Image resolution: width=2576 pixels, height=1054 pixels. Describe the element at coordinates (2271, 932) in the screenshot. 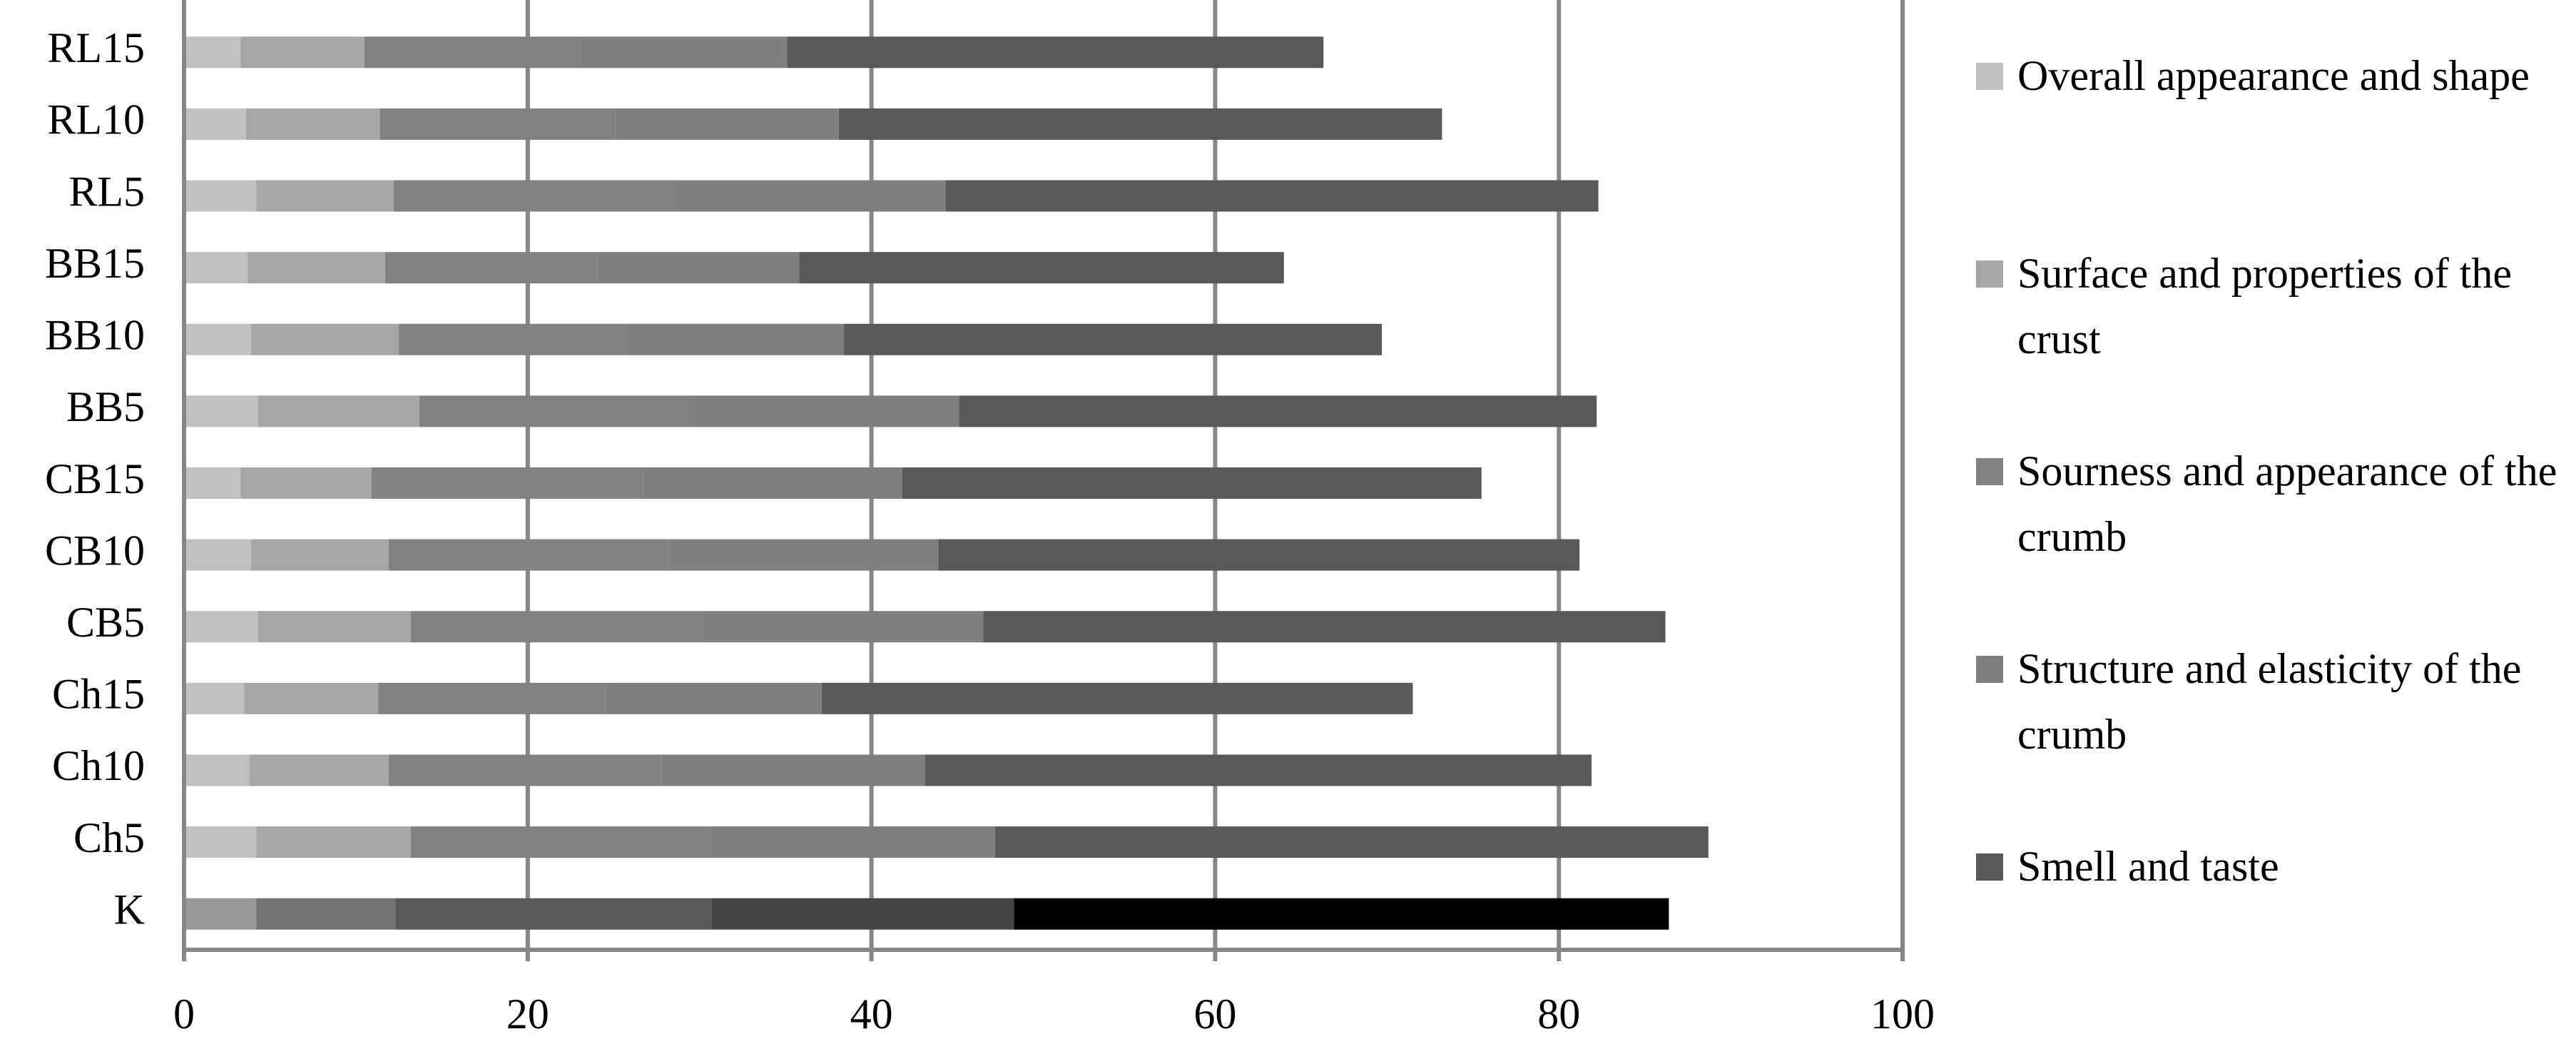

I see `legend-item: Smell and taste` at that location.